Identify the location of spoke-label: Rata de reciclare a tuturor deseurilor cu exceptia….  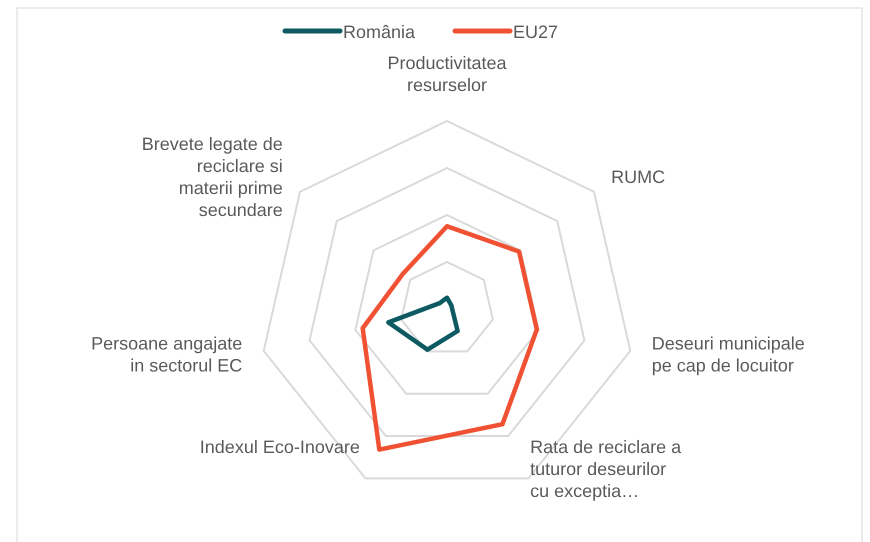
(606, 469).